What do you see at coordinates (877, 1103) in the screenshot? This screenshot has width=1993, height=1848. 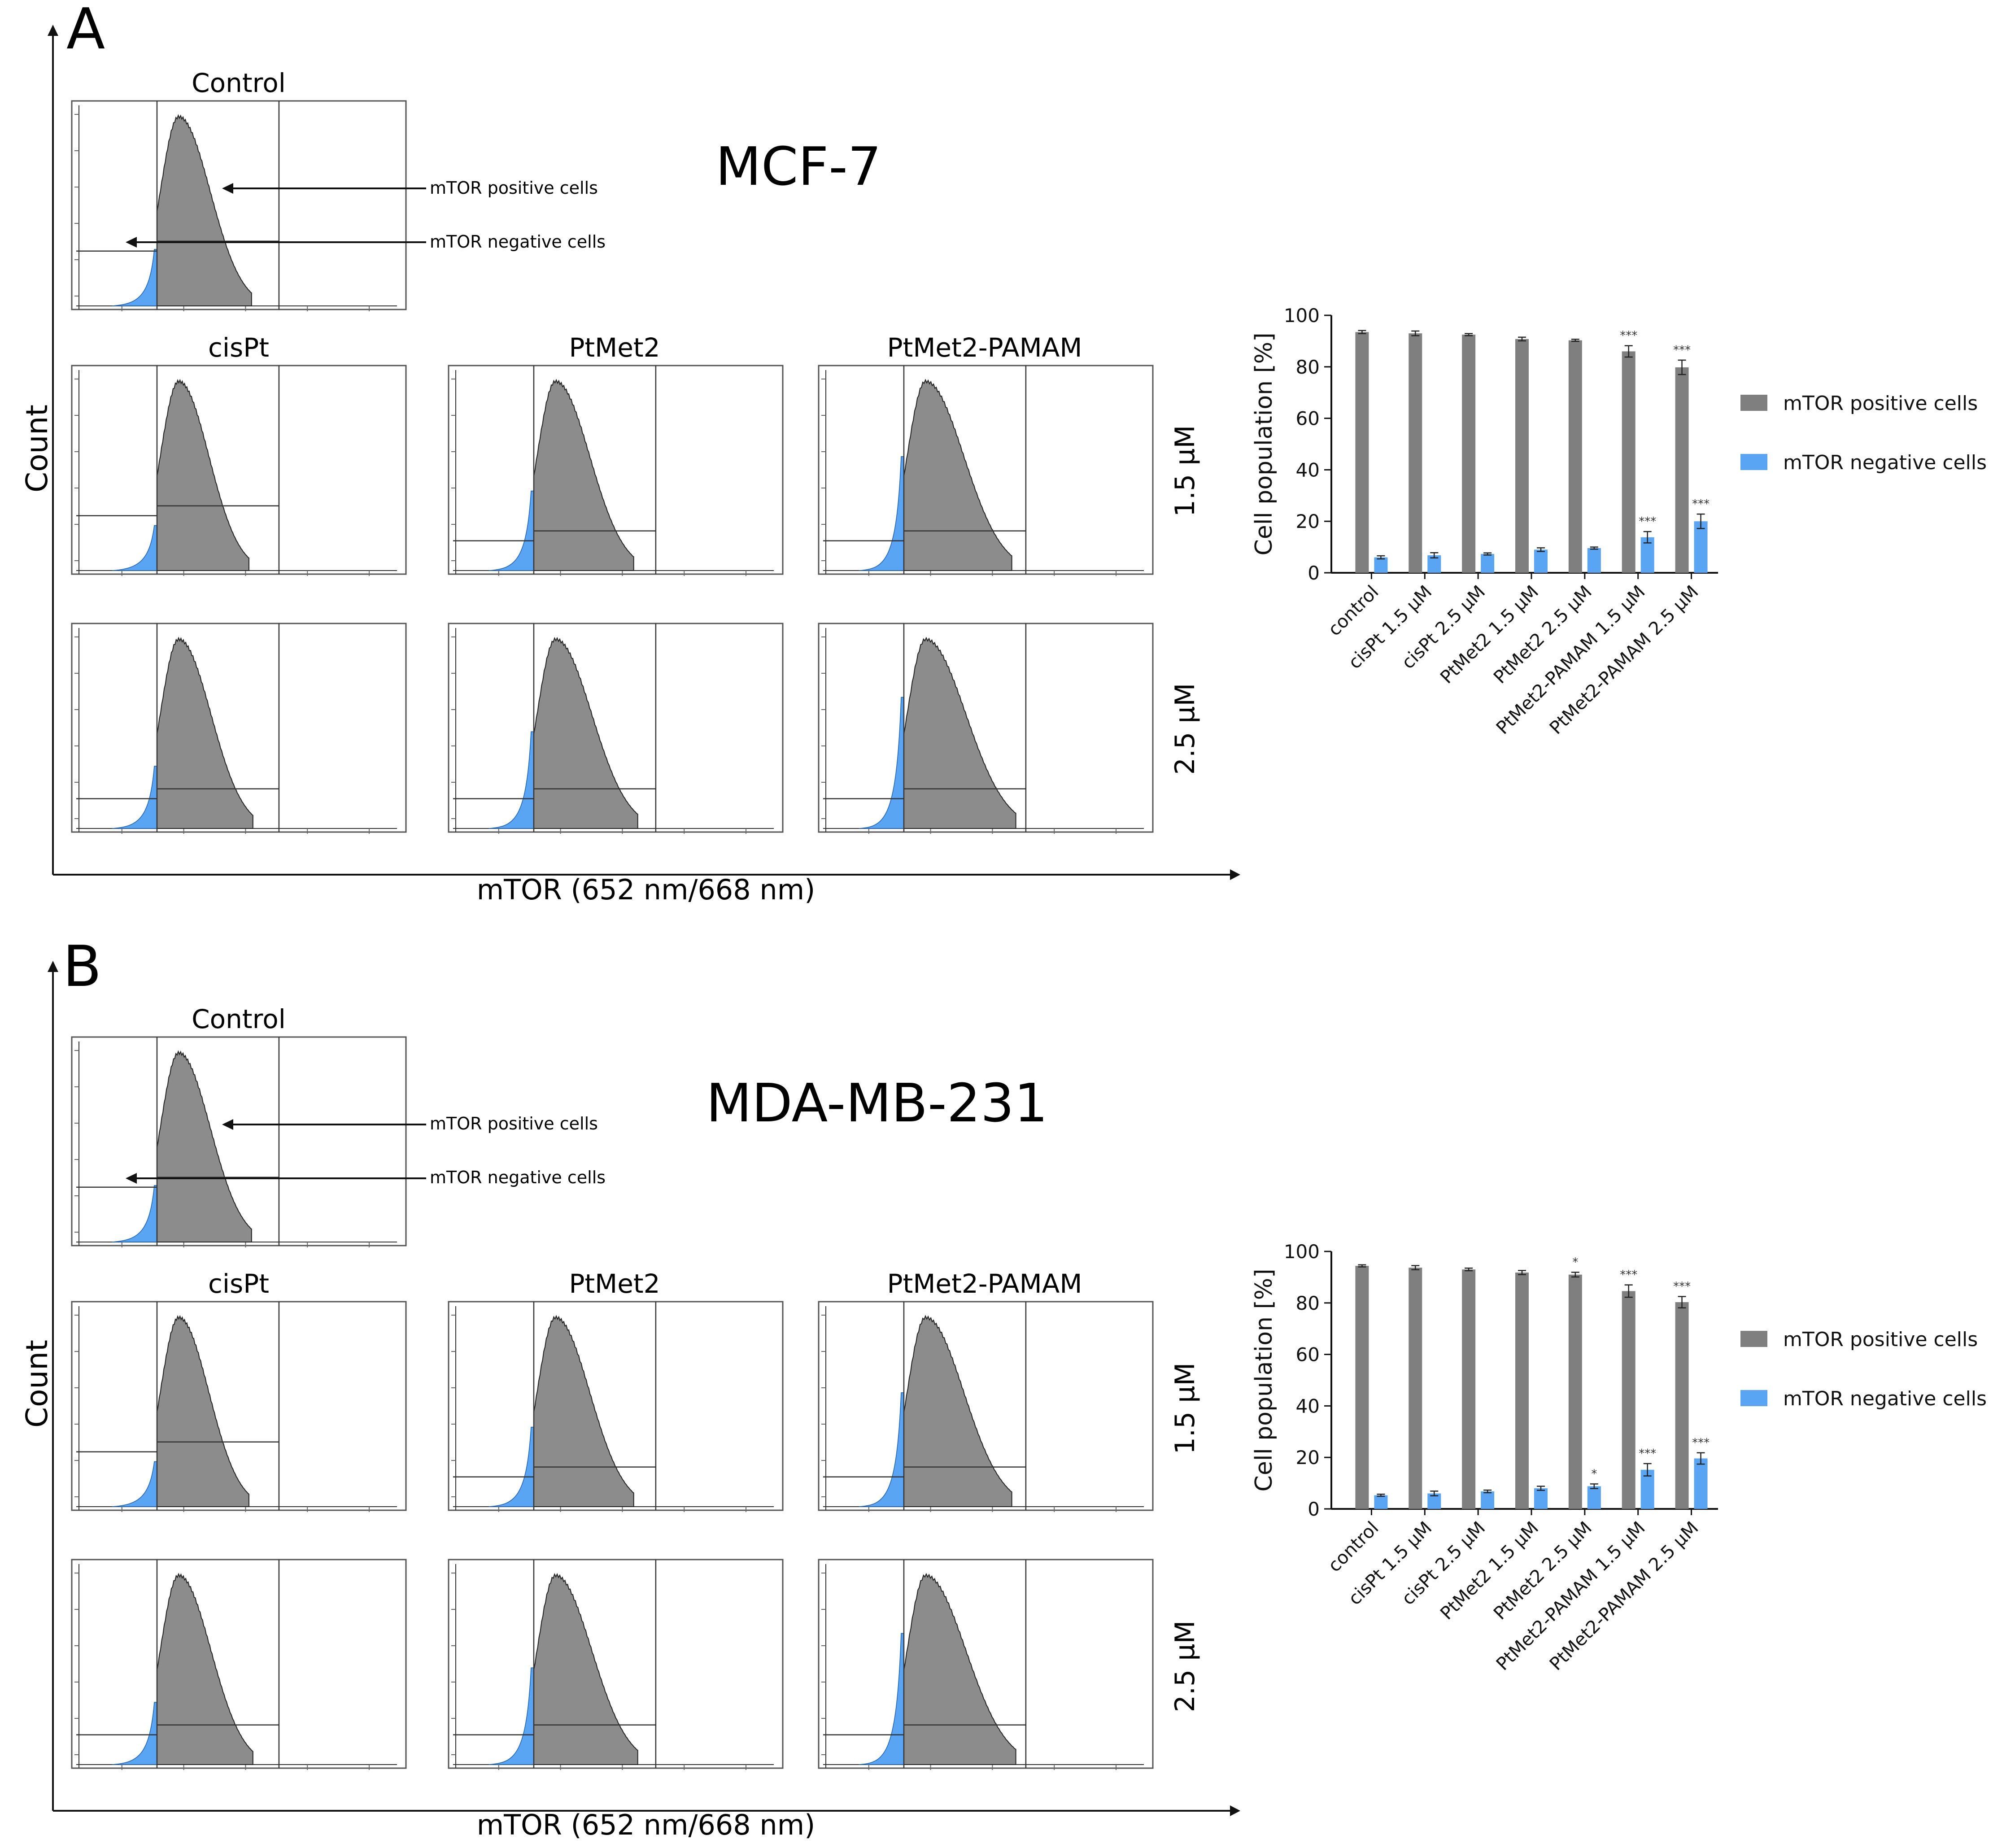 I see `cell-line-title: MDA-MB-231` at bounding box center [877, 1103].